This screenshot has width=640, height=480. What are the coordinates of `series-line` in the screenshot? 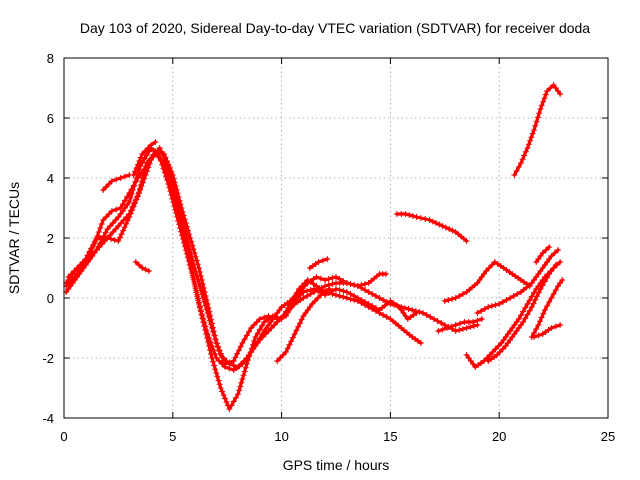 It's located at (432, 227).